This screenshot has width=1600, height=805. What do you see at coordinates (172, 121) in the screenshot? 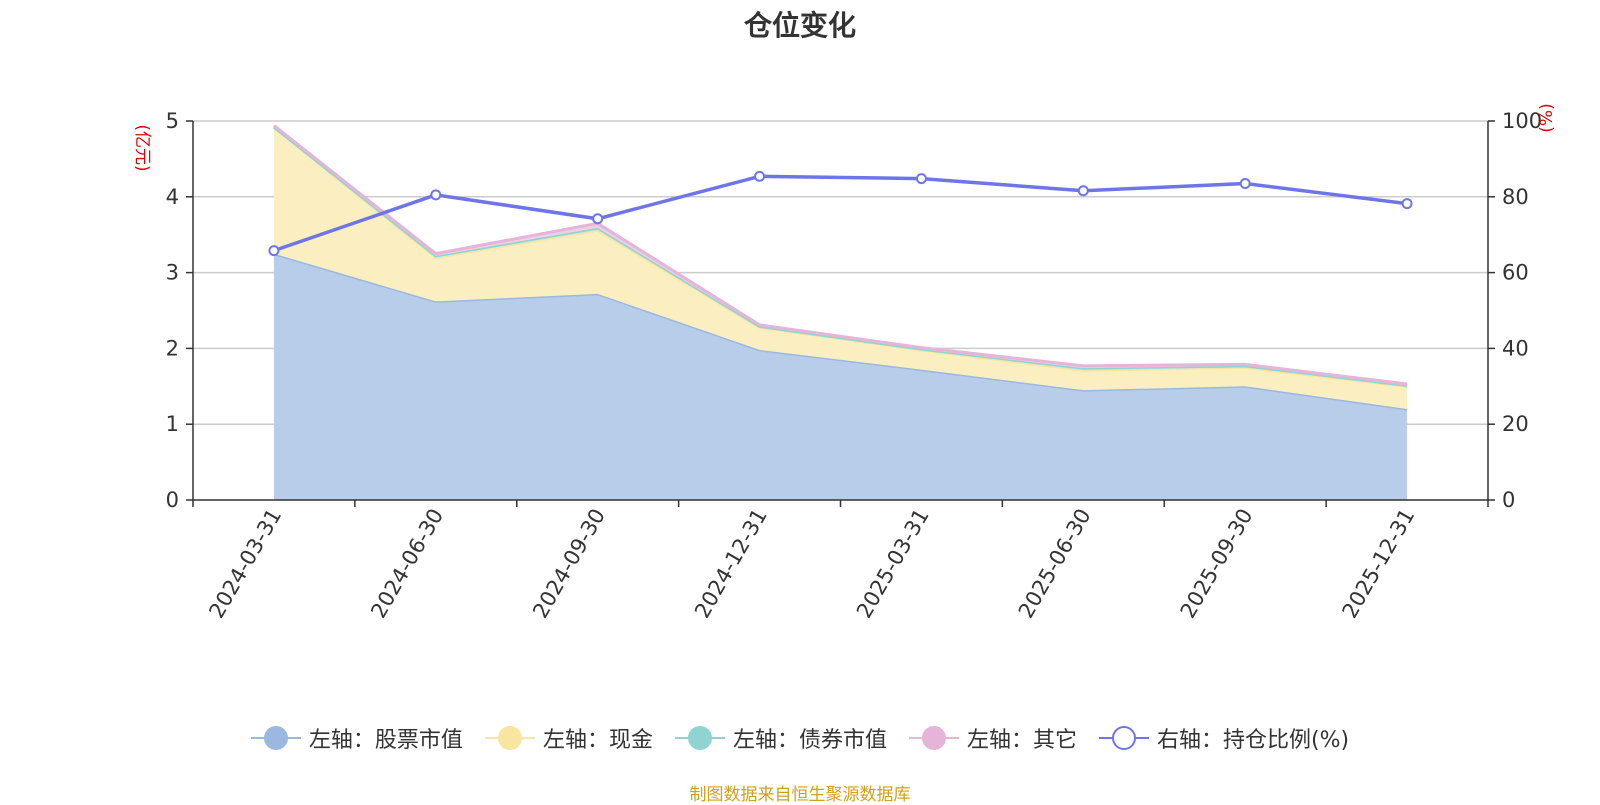
I see `left-tick-label: 5` at bounding box center [172, 121].